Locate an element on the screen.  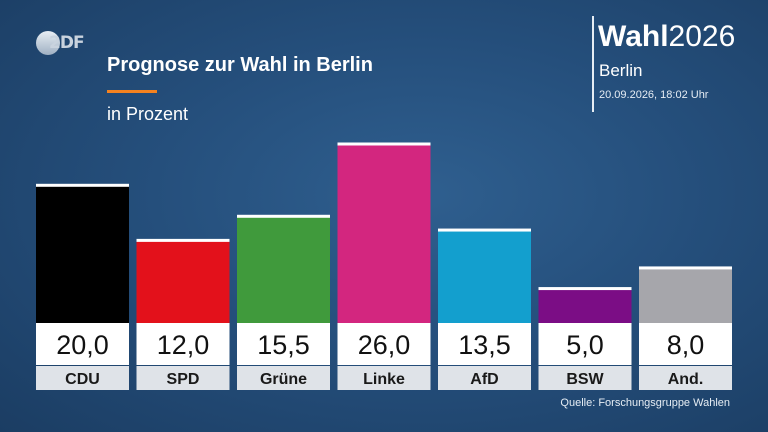
value-box-spd is located at coordinates (183, 344).